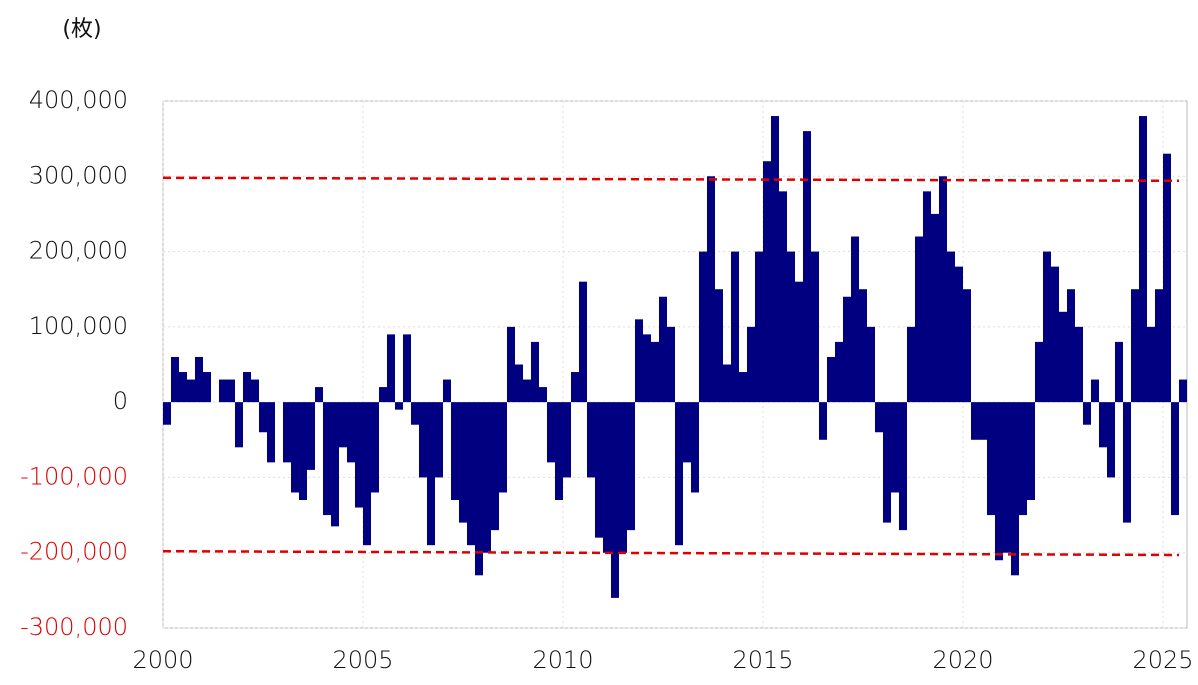 The height and width of the screenshot is (685, 1198). What do you see at coordinates (562, 660) in the screenshot?
I see `x-tick-label: 2010` at bounding box center [562, 660].